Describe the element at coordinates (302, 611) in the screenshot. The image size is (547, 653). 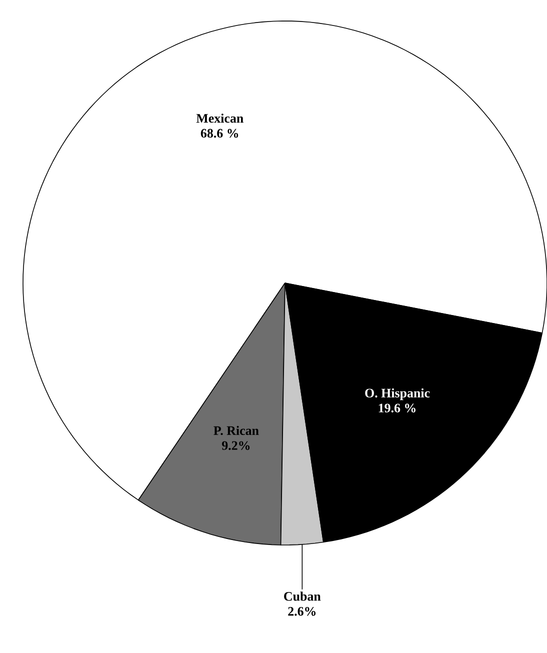
I see `data-label: 2.6%` at that location.